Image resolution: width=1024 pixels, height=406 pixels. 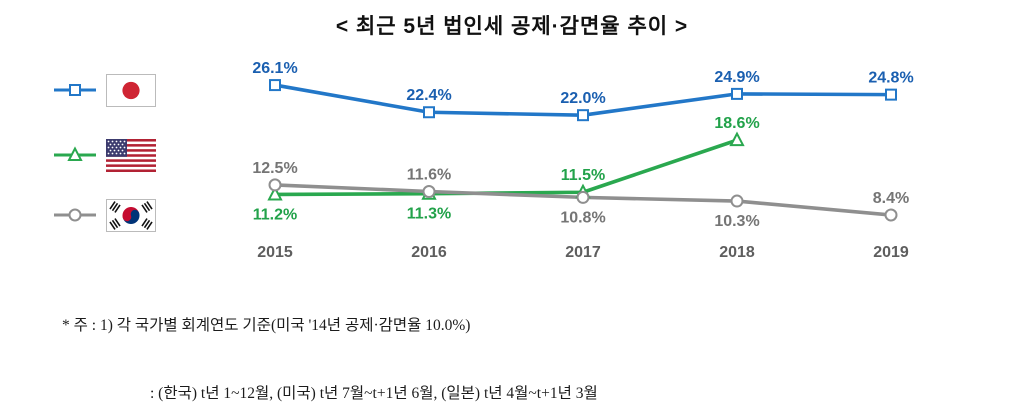 What do you see at coordinates (583, 175) in the screenshot?
I see `data-label-usa: 11.5%` at bounding box center [583, 175].